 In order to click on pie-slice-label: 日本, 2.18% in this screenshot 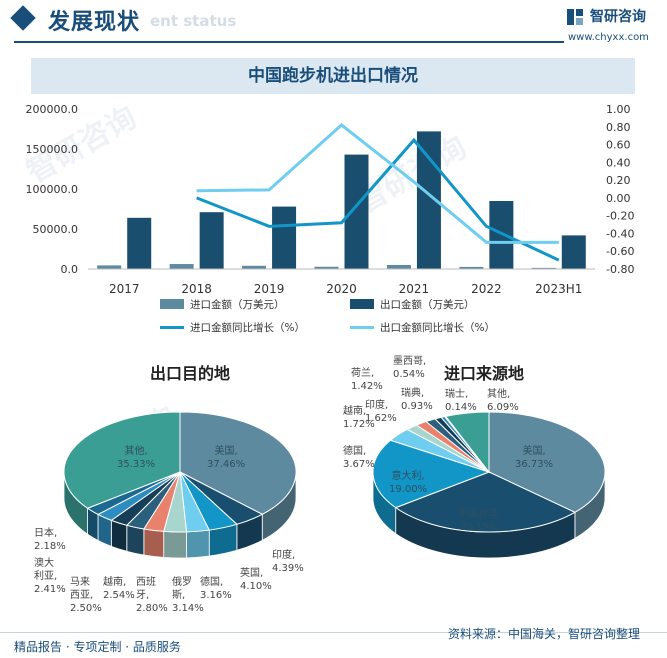, I will do `click(50, 540)`.